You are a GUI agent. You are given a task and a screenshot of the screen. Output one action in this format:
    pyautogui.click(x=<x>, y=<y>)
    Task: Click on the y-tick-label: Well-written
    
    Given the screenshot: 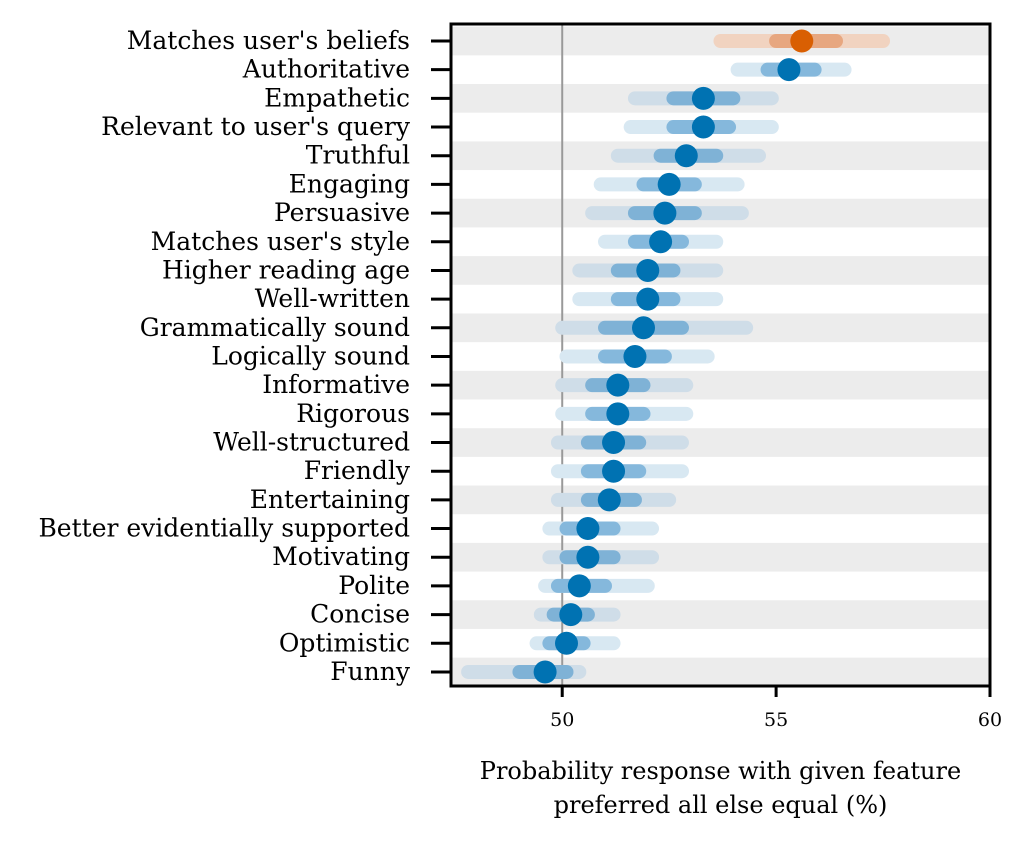 What is the action you would take?
    pyautogui.click(x=332, y=298)
    